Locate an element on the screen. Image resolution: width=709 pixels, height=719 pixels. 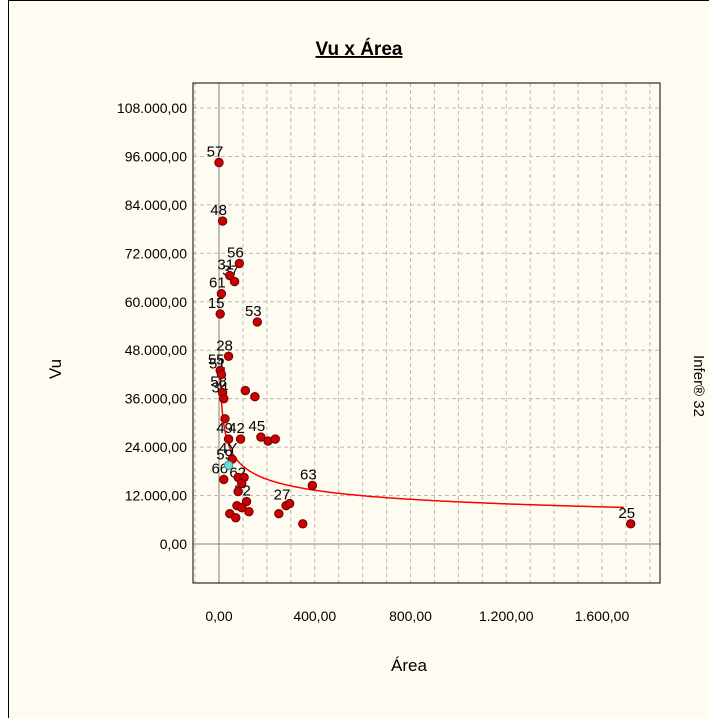
y-tick-label: 0,00 is located at coordinates (173, 544).